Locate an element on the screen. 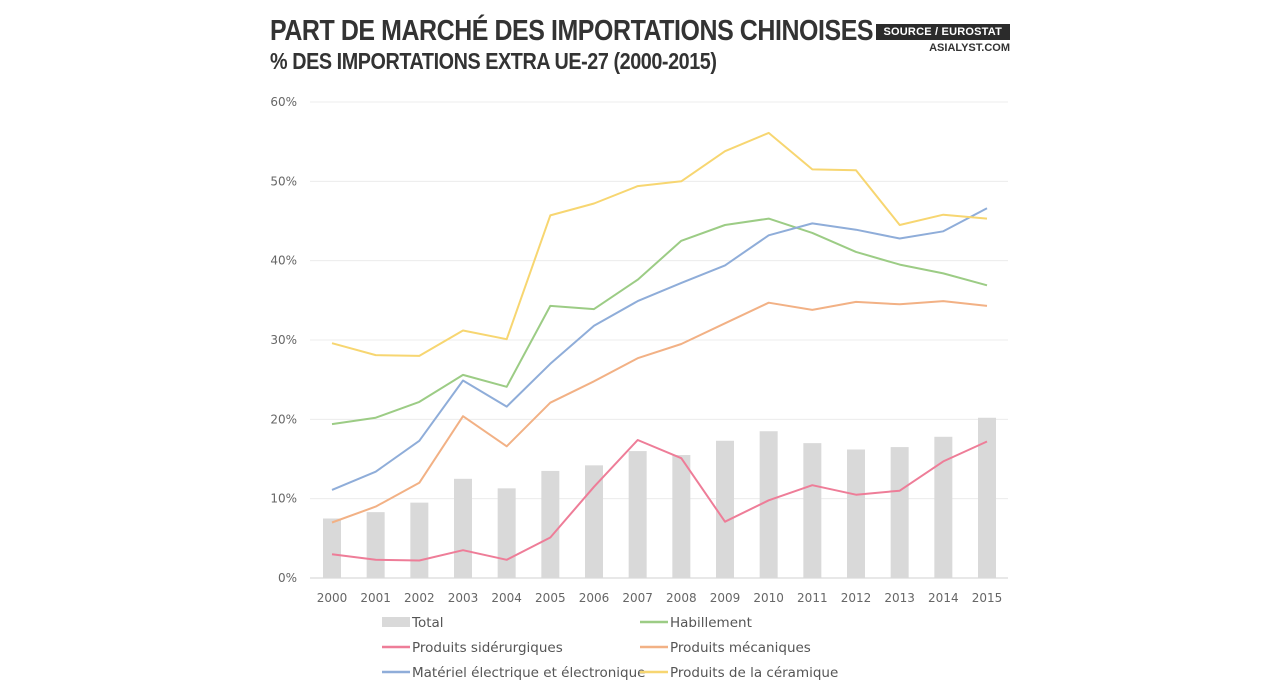 This screenshot has width=1280, height=696. x-tick-label: 2011 is located at coordinates (812, 598).